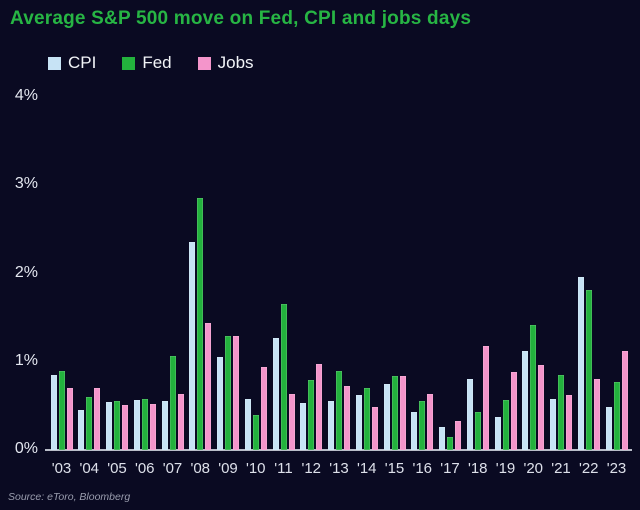 This screenshot has width=640, height=510. I want to click on bar-group-13: '13, so click(339, 286).